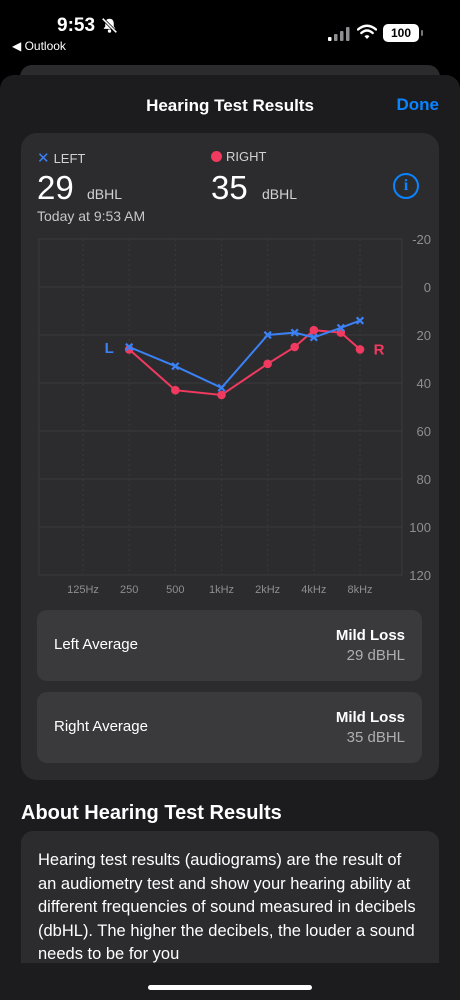  Describe the element at coordinates (367, 31) in the screenshot. I see `wifi-icon` at that location.